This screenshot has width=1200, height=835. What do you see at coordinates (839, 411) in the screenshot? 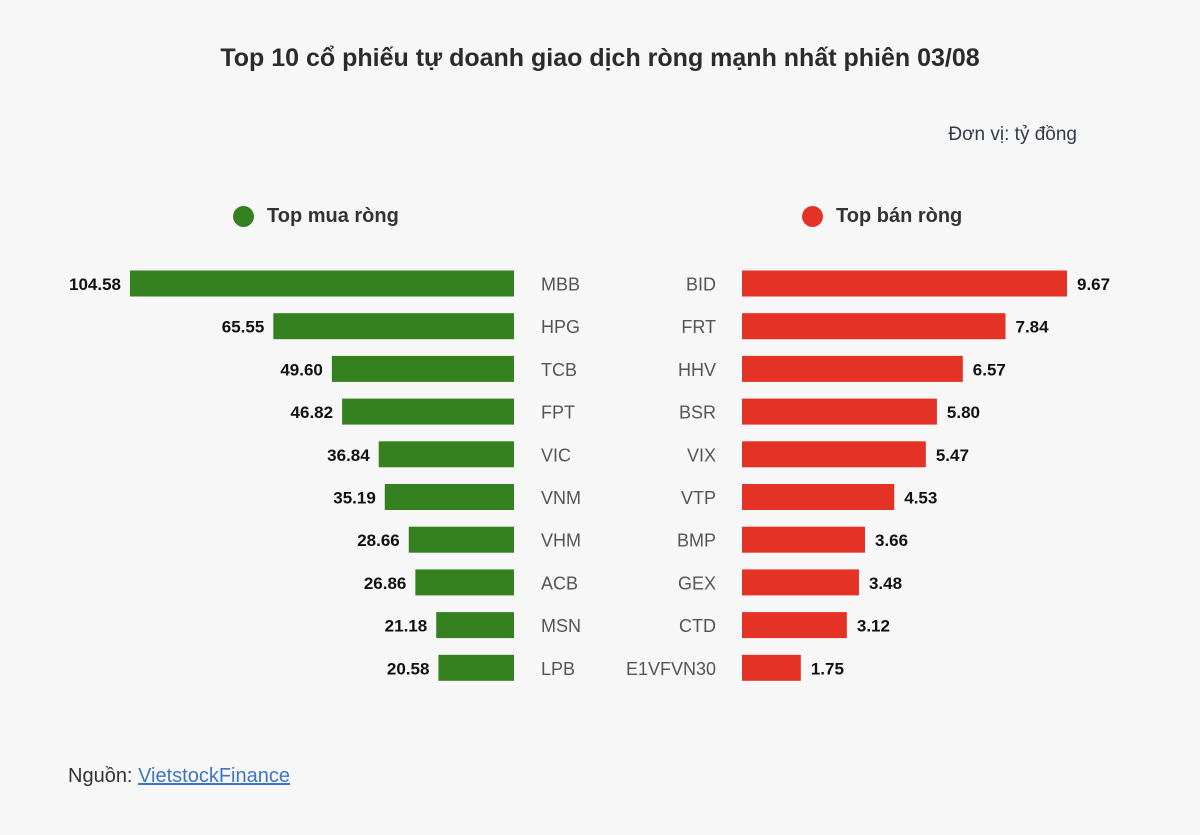
I see `bar-sell-bsr` at bounding box center [839, 411].